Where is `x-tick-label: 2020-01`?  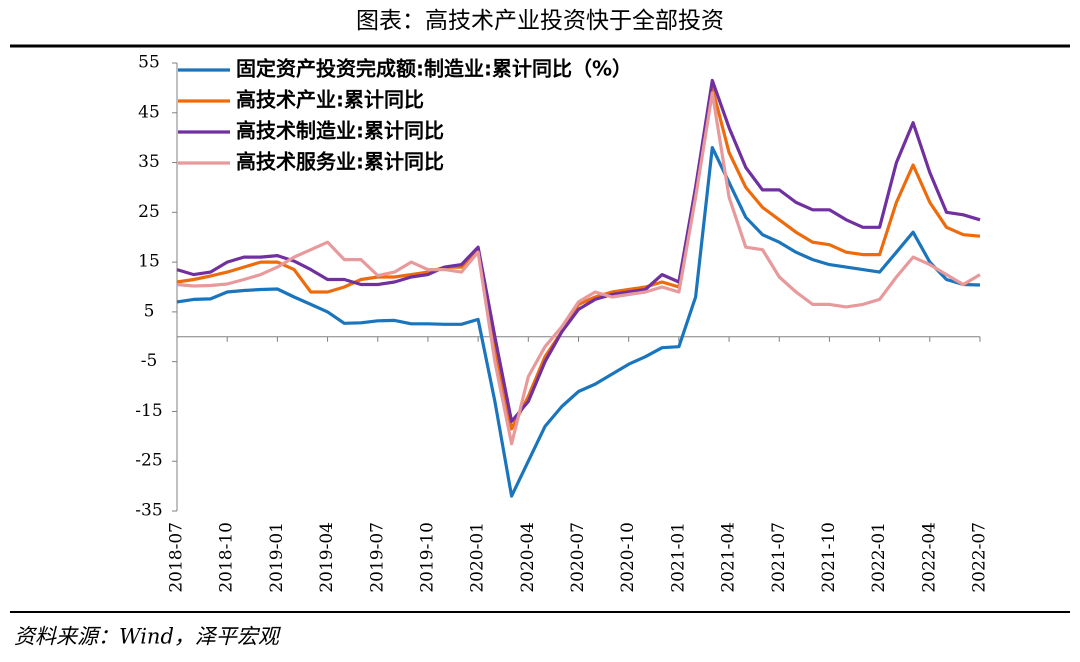
x-tick-label: 2020-01 is located at coordinates (478, 557).